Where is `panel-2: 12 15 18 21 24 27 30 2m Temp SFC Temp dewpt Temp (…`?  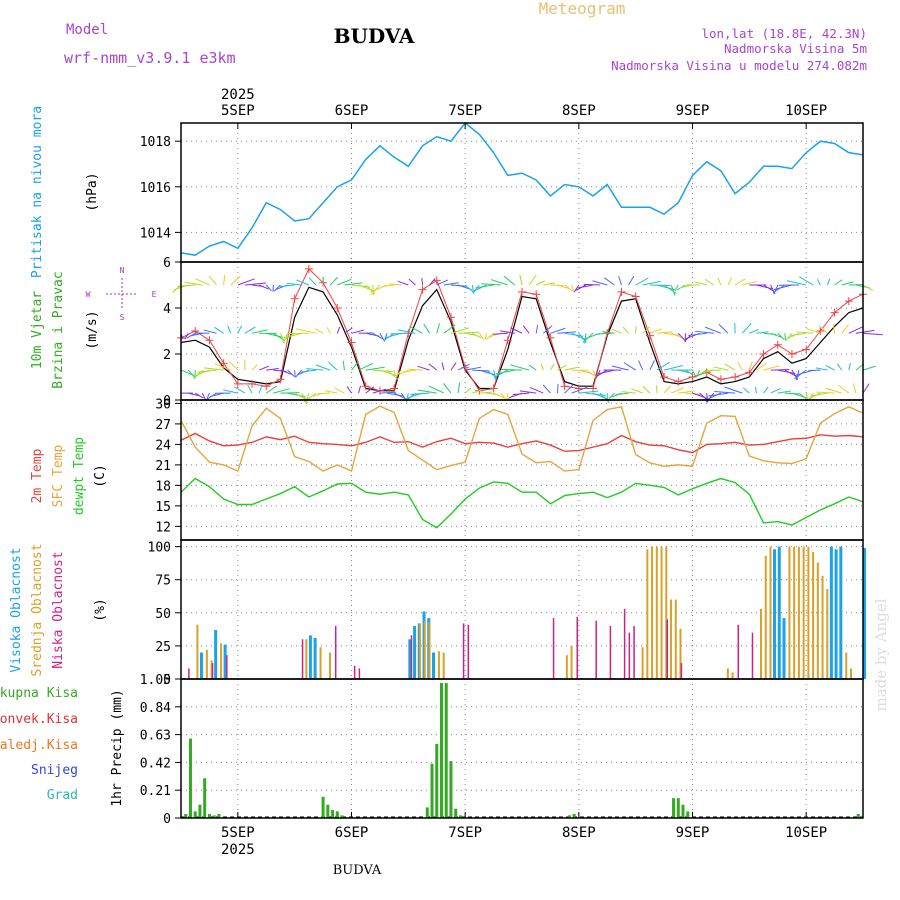
panel-2: 12 15 18 21 24 27 30 2m Temp SFC Temp dewpt Temp (… is located at coordinates (447, 468).